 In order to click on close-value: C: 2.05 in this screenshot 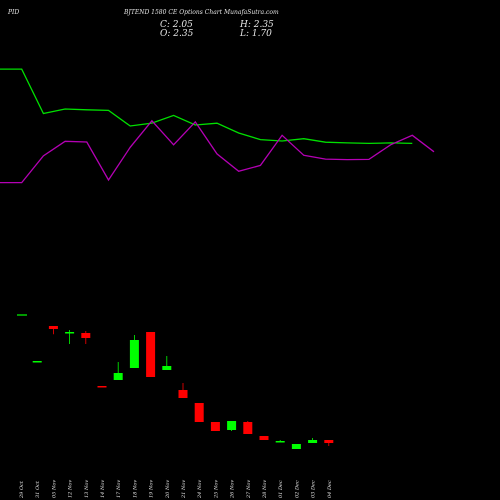, I will do `click(176, 25)`.